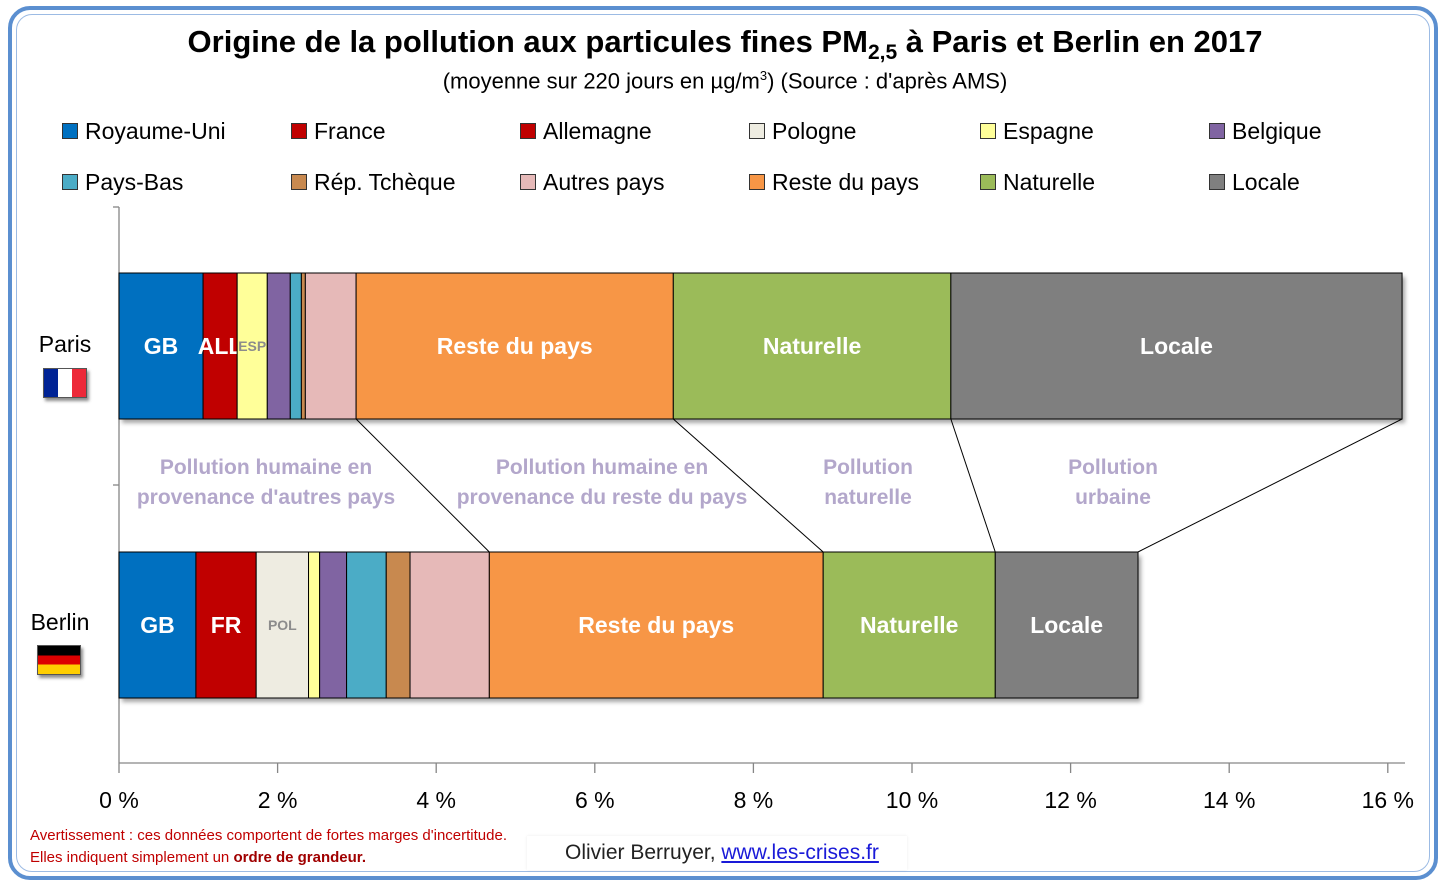  I want to click on subtitle-text: (moyenne sur 220 jours en µg/m, so click(601, 81).